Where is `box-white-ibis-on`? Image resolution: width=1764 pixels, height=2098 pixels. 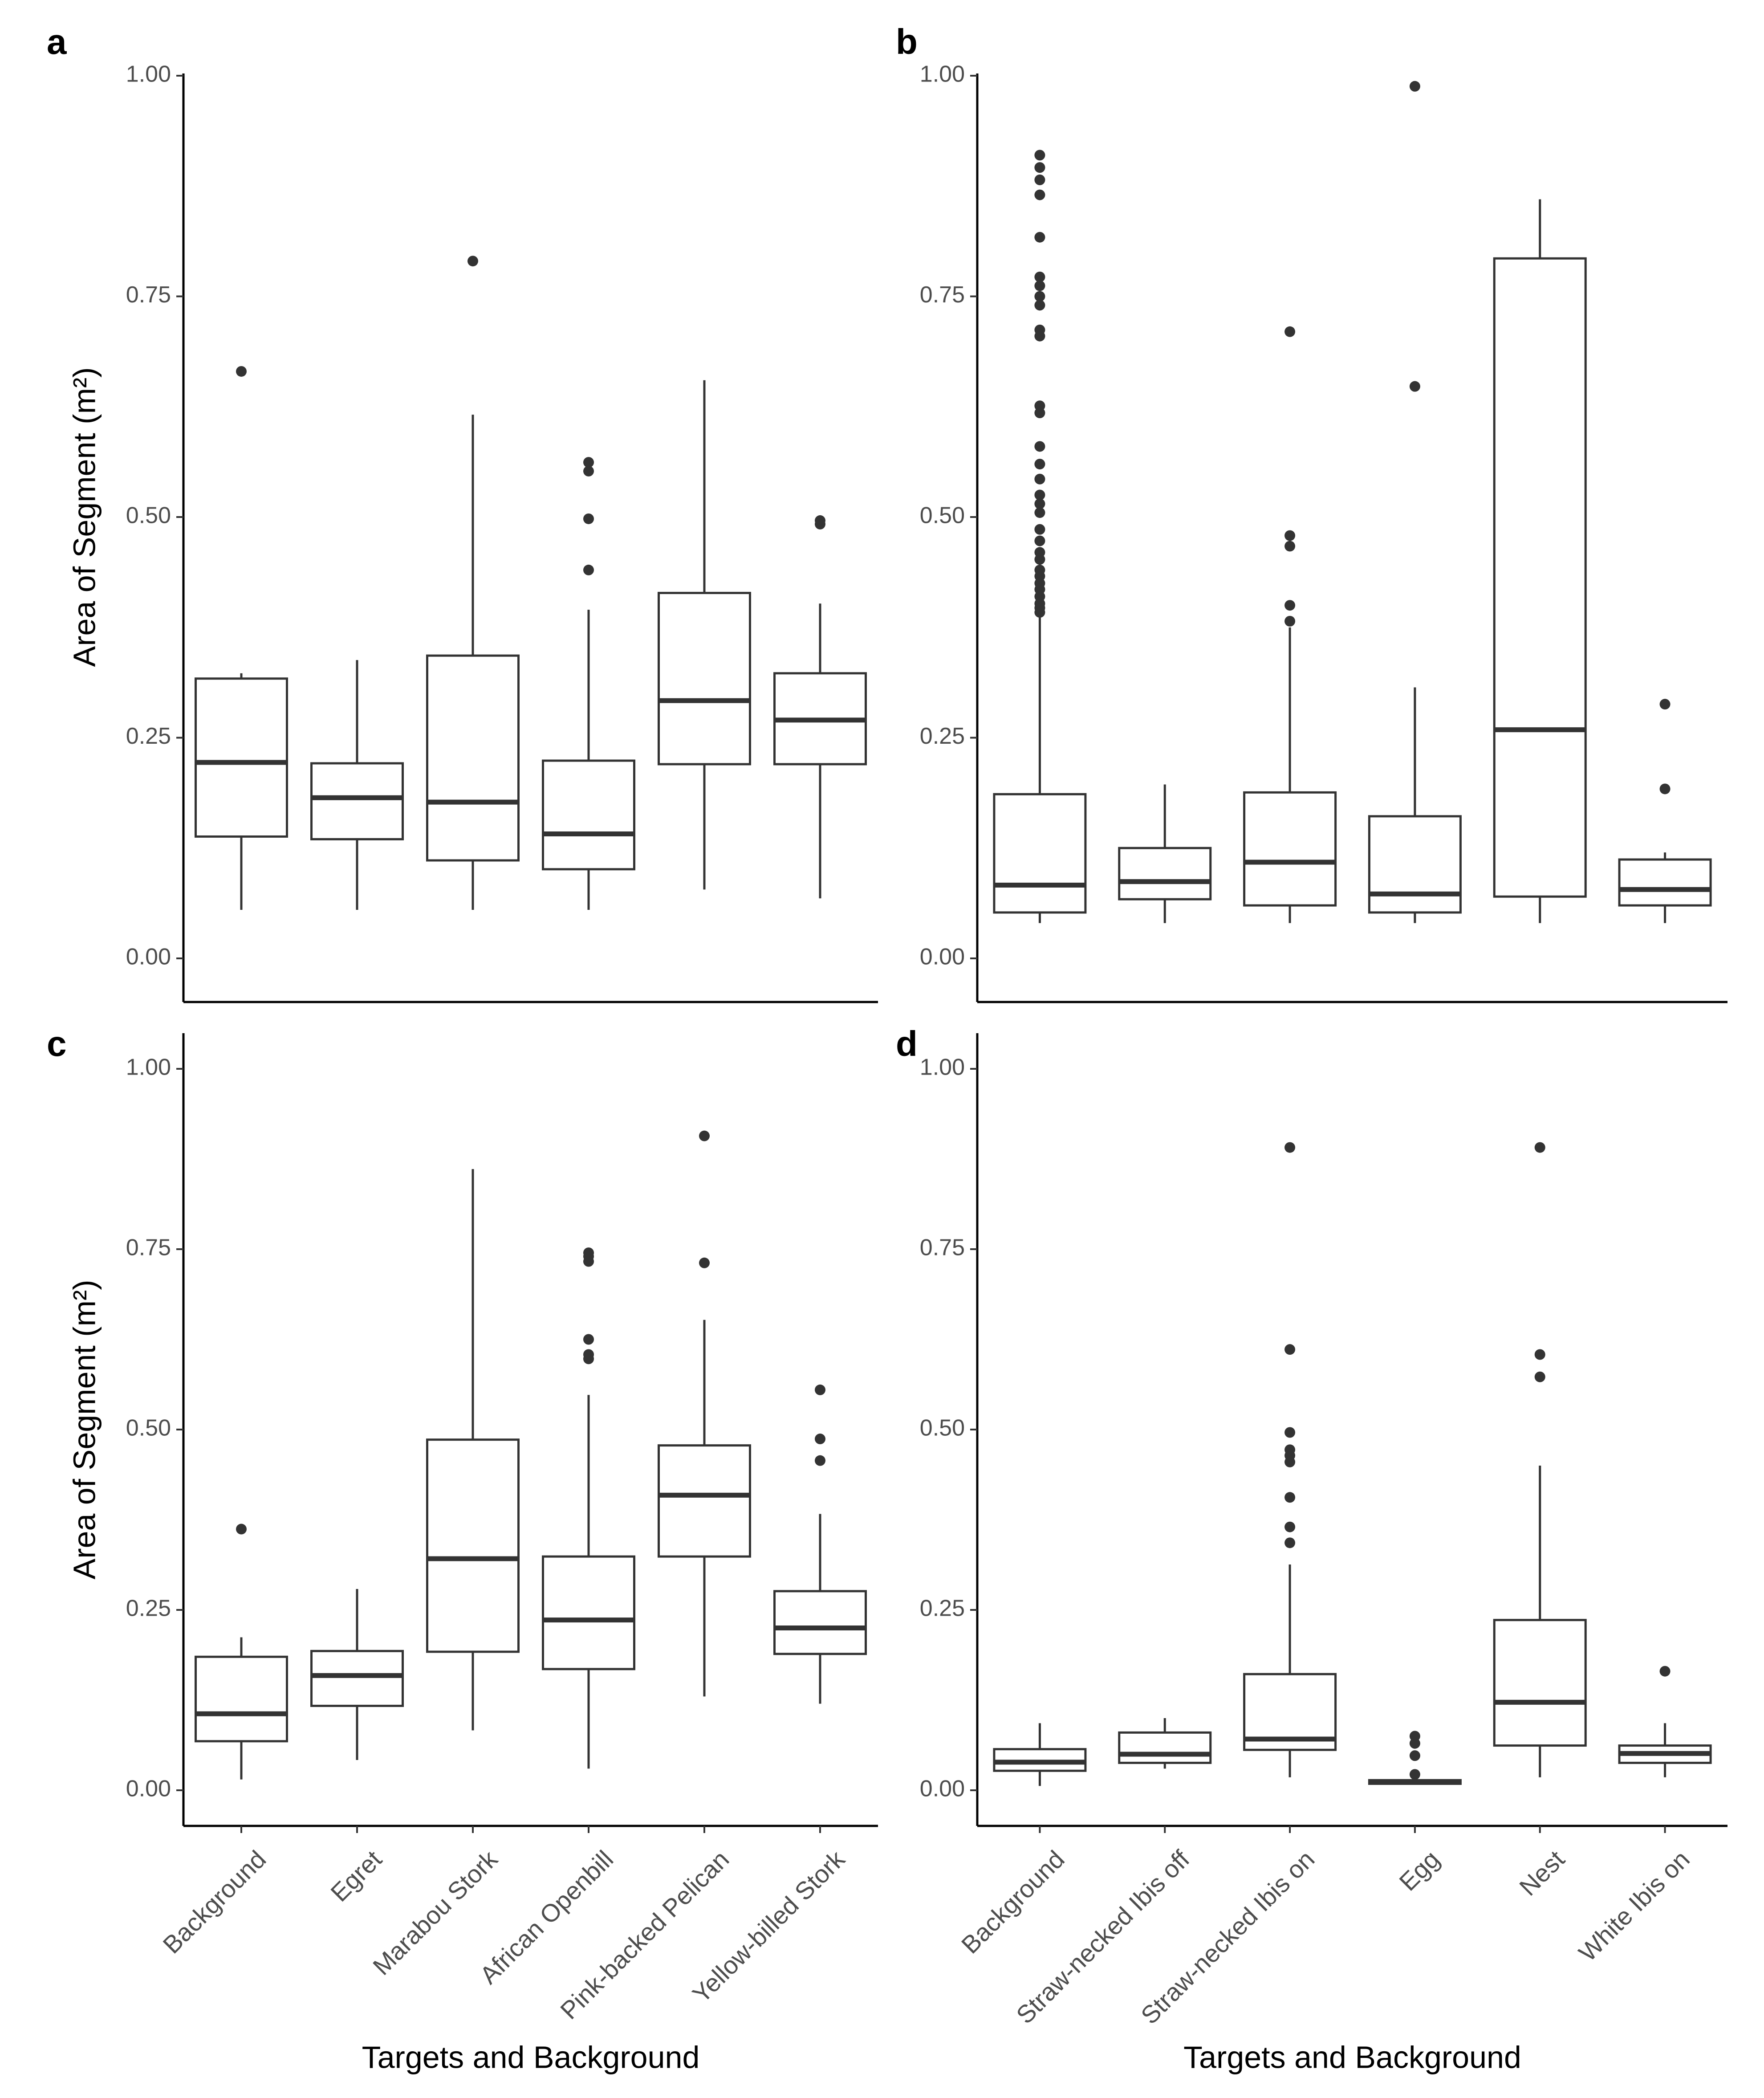 box-white-ibis-on is located at coordinates (1665, 811).